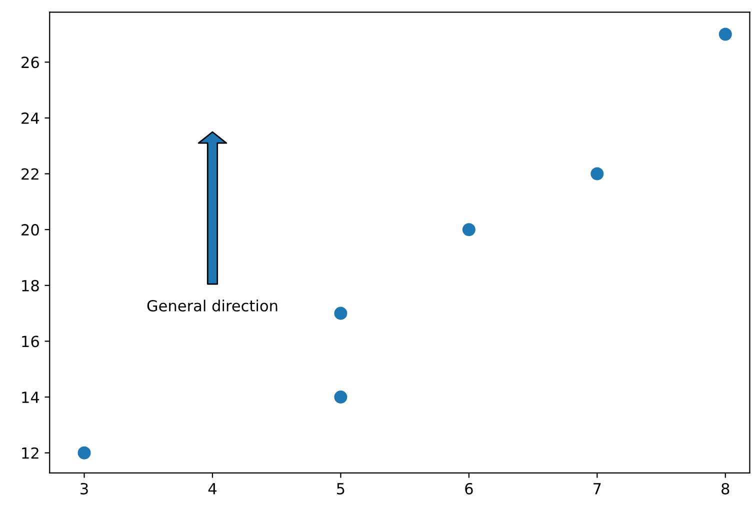  Describe the element at coordinates (469, 488) in the screenshot. I see `x-tick-label: 6` at that location.